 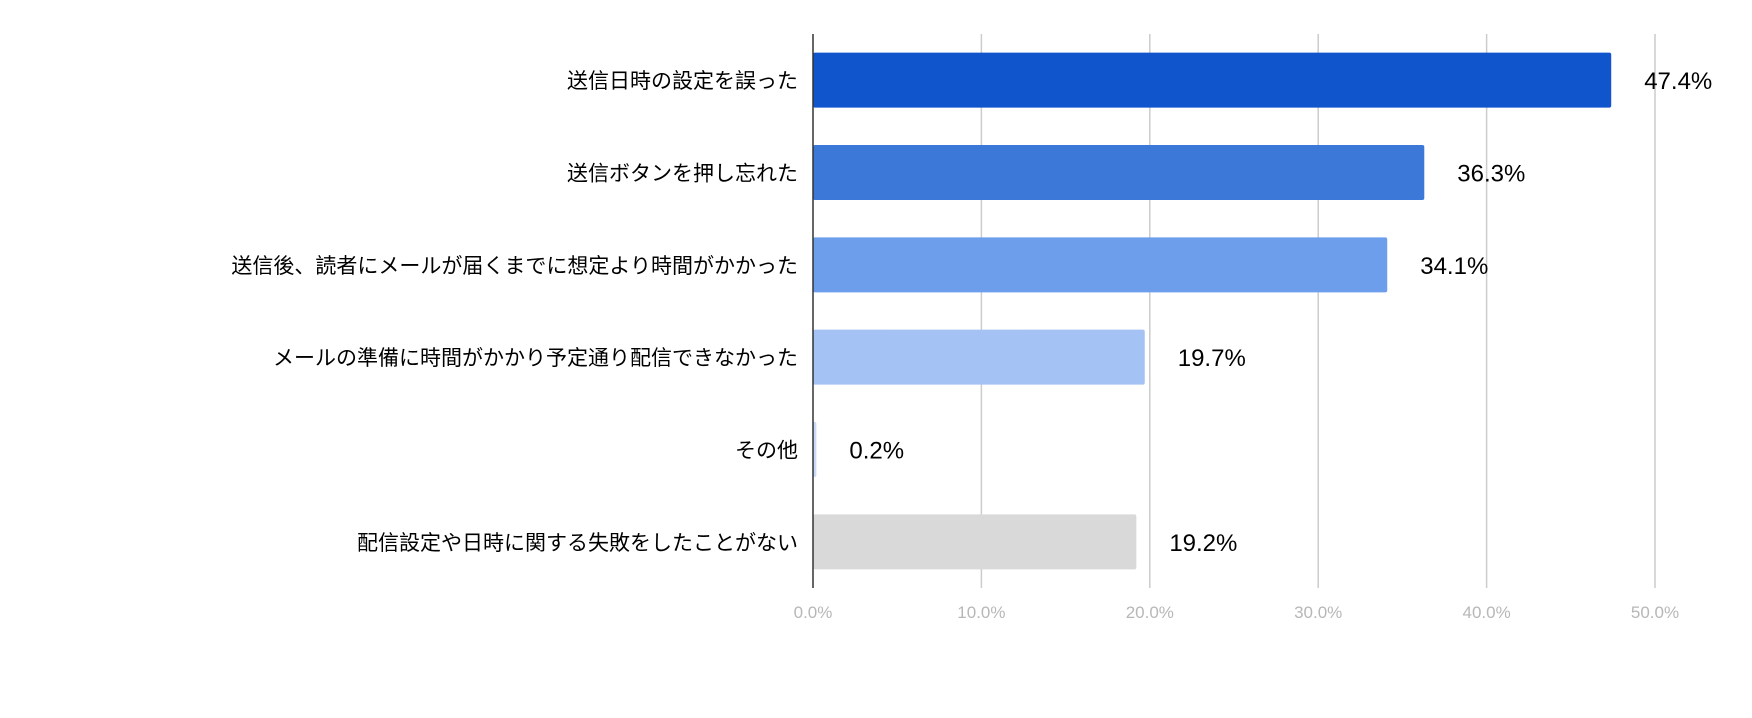 What do you see at coordinates (981, 612) in the screenshot?
I see `x-tick-label: 10.0%` at bounding box center [981, 612].